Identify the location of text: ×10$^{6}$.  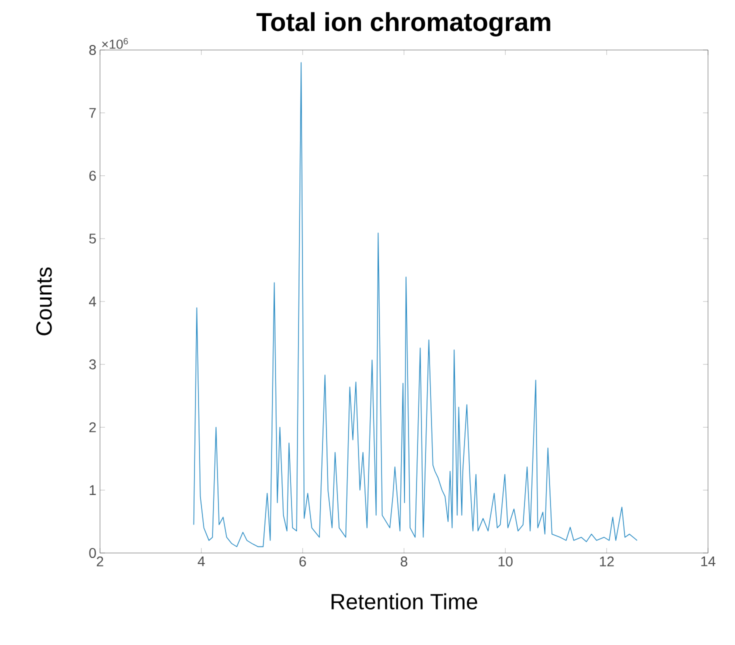
(115, 43).